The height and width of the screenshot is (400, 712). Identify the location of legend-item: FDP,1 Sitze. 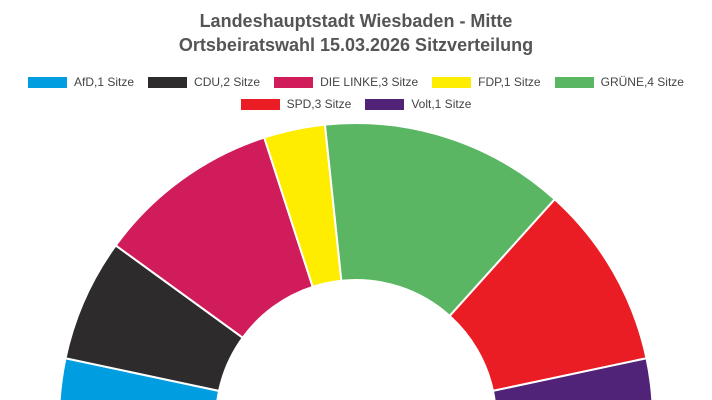
(486, 82).